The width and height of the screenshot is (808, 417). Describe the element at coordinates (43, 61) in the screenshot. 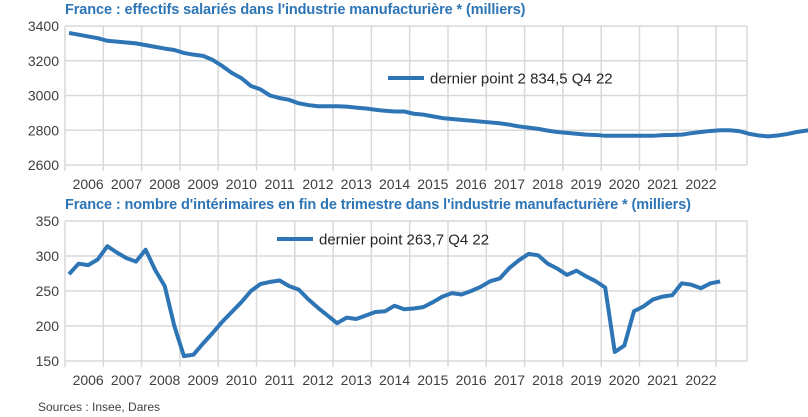

I see `y-tick-label: 3200` at that location.